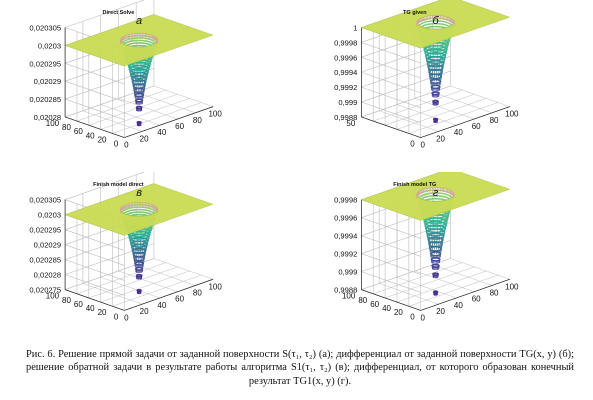  I want to click on x-tick-label: 100, so click(215, 286).